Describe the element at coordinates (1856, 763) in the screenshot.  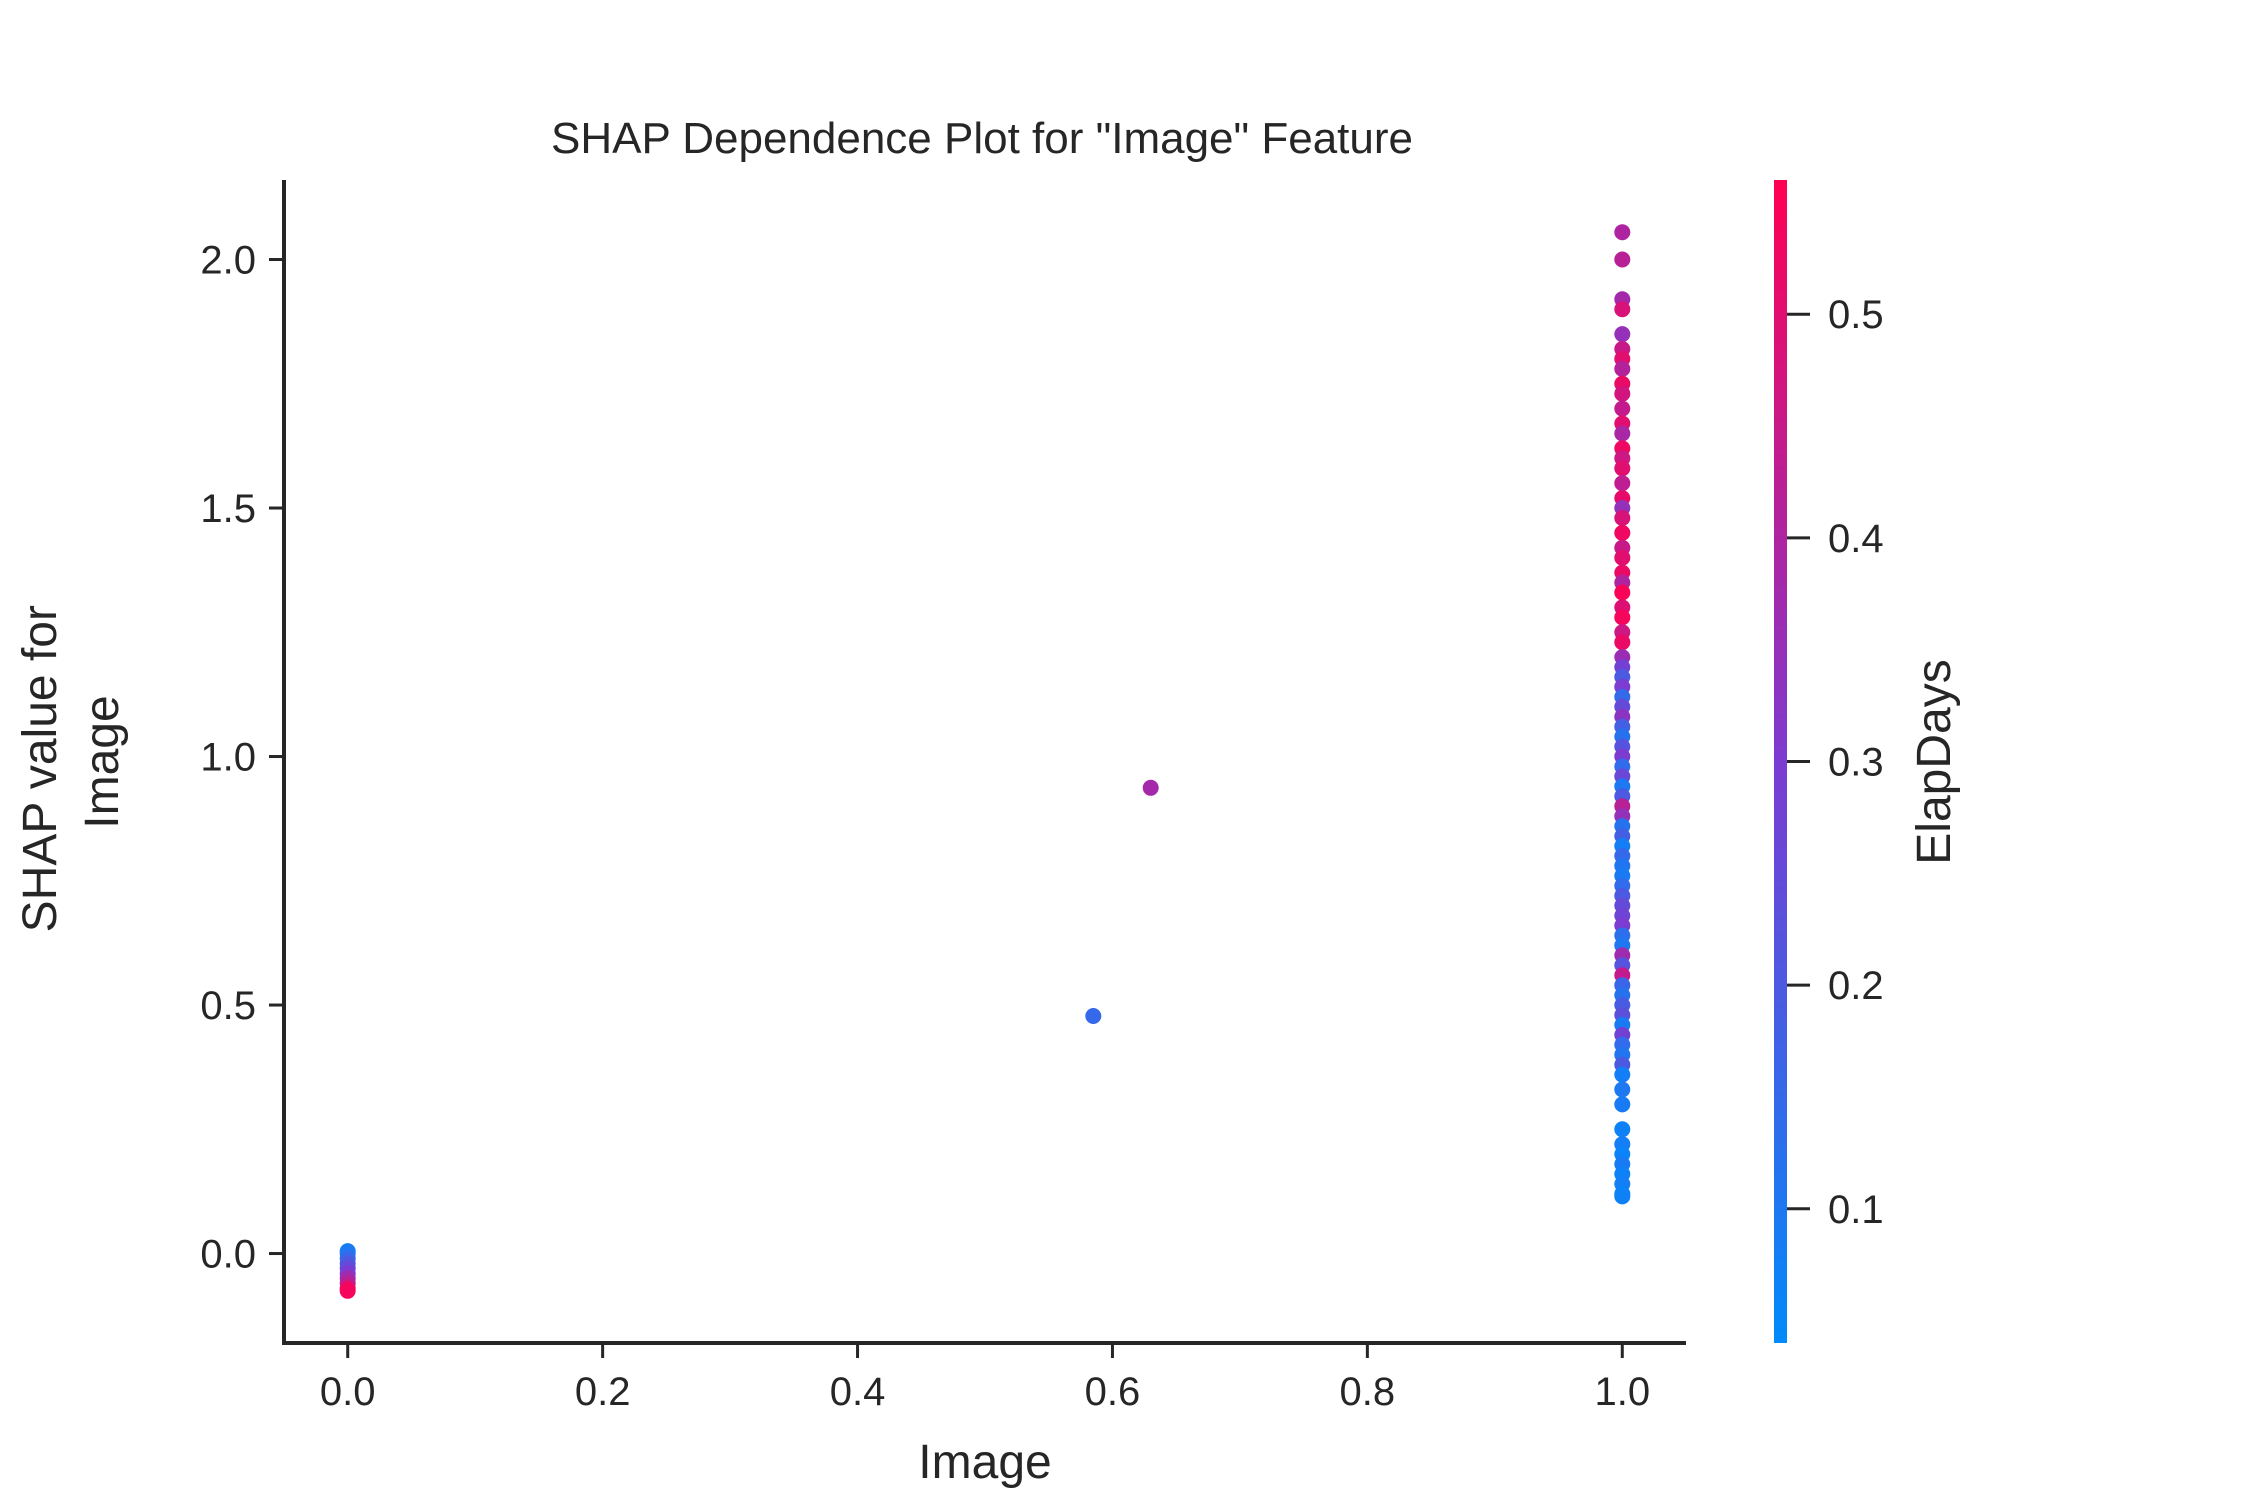
I see `colorbar-tick-label: 0.3` at that location.